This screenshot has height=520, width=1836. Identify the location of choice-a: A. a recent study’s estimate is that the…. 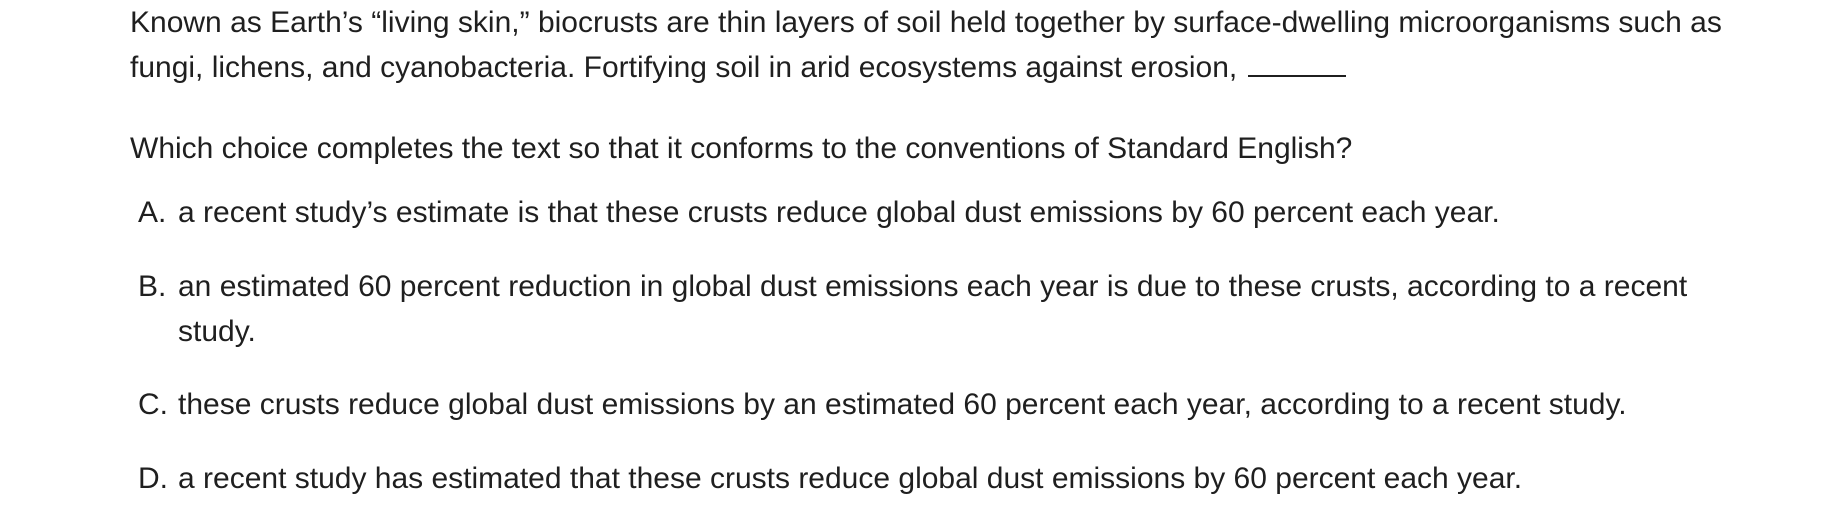
(938, 212).